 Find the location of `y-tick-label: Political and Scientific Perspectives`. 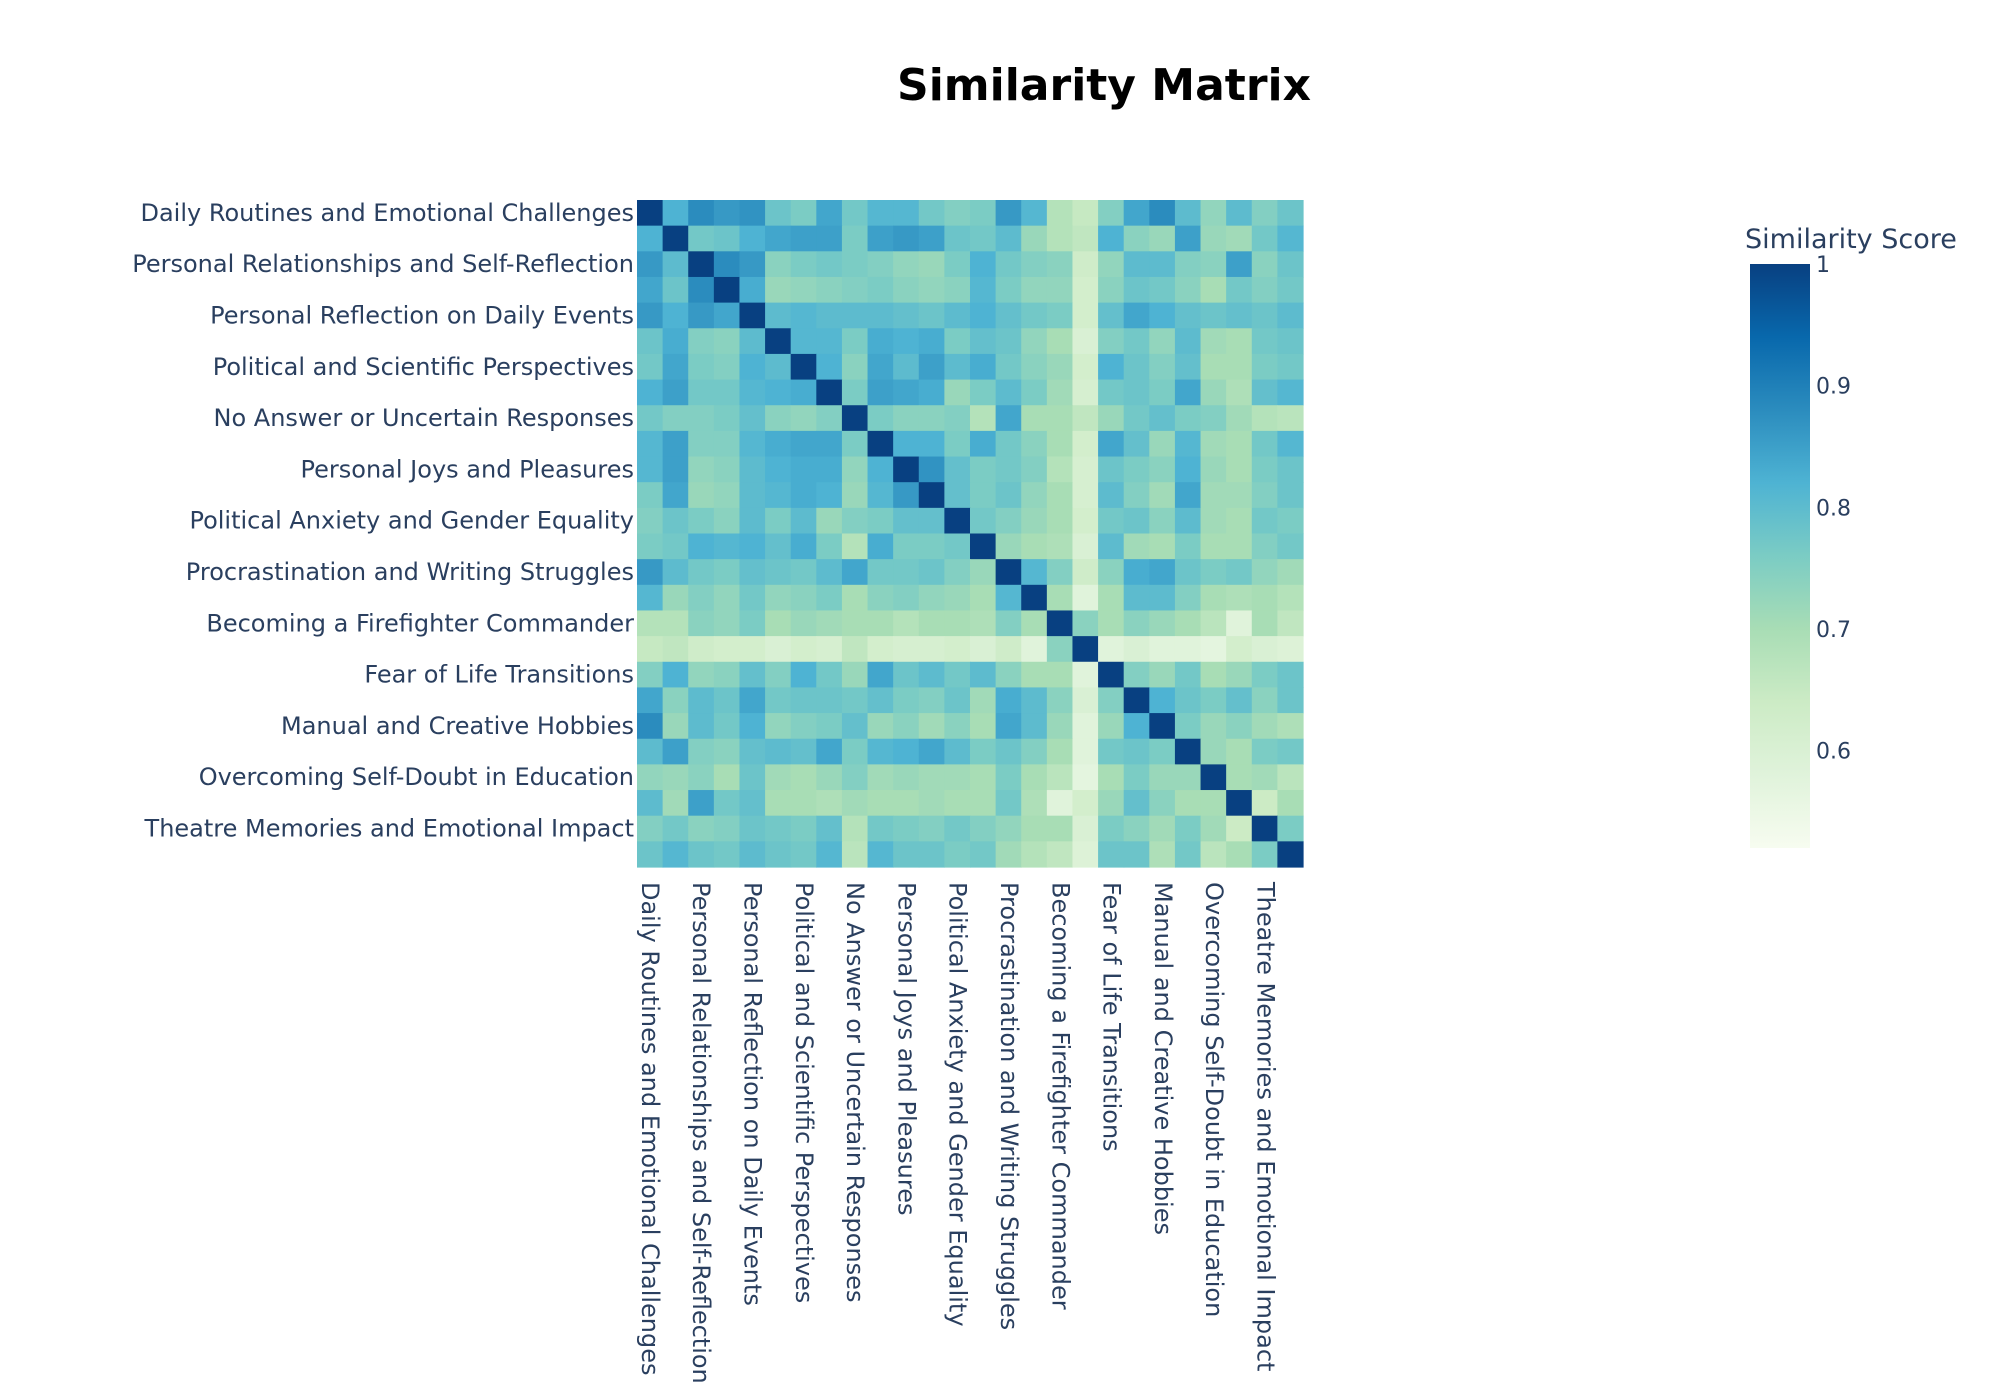

y-tick-label: Political and Scientific Perspectives is located at coordinates (423, 367).